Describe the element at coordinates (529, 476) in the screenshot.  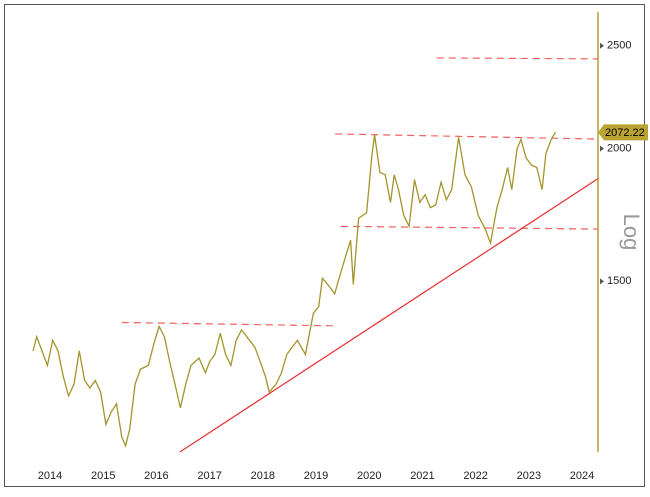
I see `x-tick-label: 2023` at that location.